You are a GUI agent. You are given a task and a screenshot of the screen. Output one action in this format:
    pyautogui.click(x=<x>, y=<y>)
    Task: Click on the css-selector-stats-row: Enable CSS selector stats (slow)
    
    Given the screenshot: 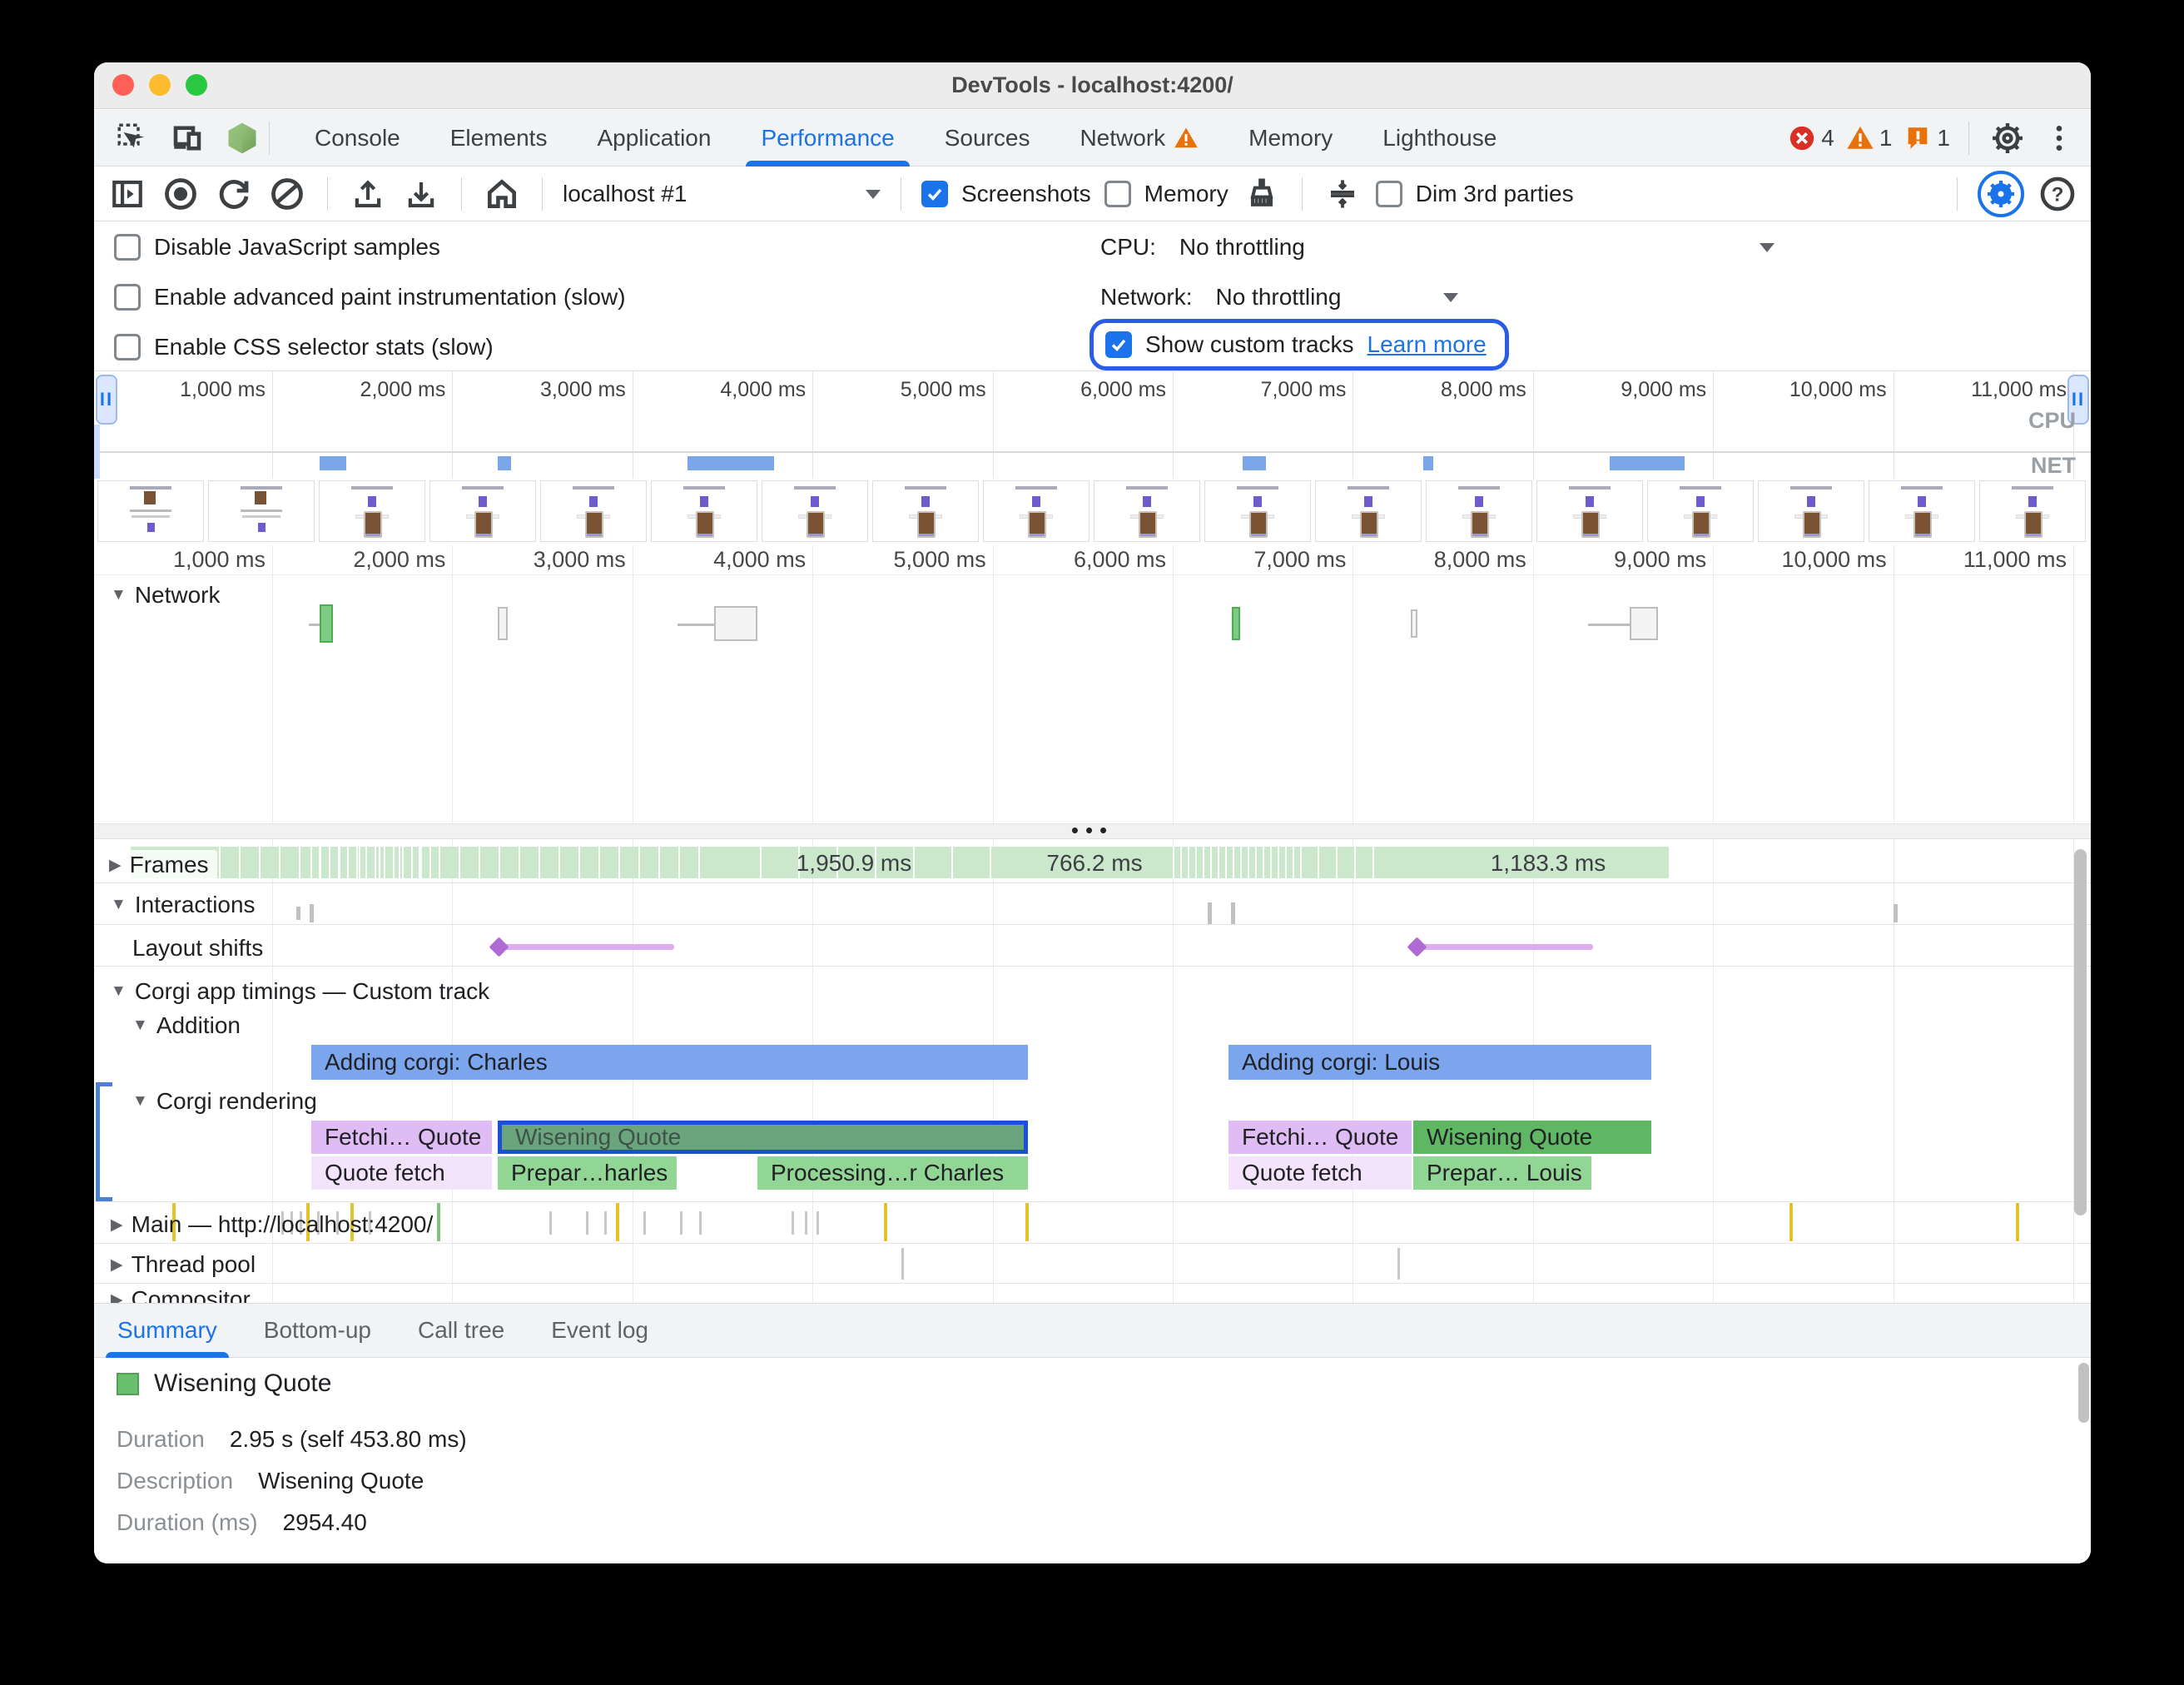 What is the action you would take?
    pyautogui.click(x=370, y=347)
    